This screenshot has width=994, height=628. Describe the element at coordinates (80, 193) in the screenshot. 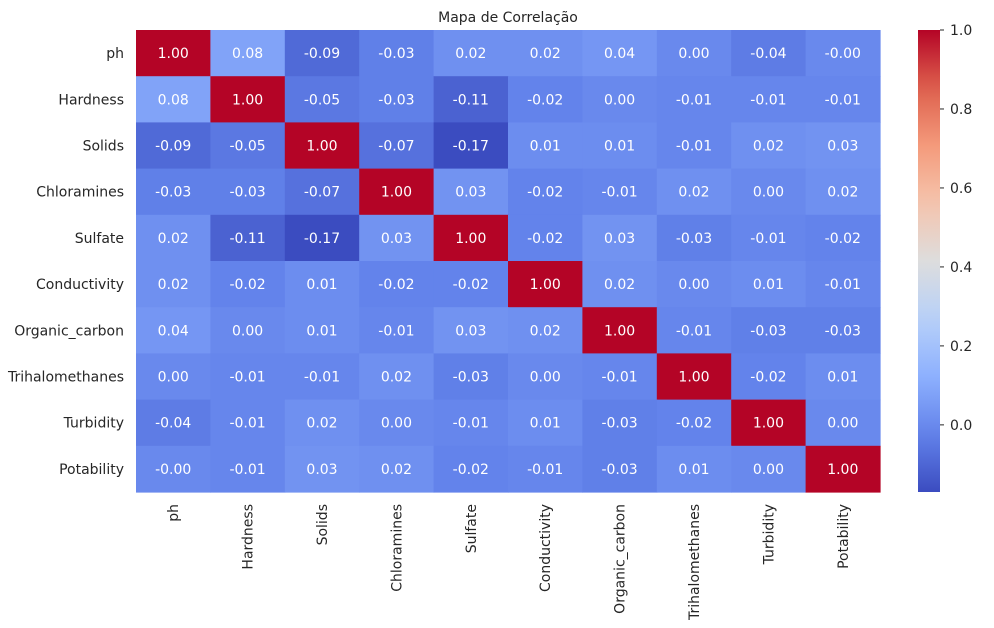

I see `y-tick-label: Chloramines` at that location.